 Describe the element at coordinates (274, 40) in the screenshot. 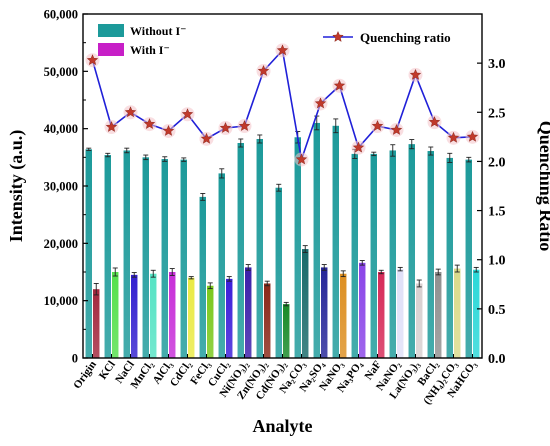

I see `legend-layer: Without I⁻ With I⁻ Quenching ratio` at that location.